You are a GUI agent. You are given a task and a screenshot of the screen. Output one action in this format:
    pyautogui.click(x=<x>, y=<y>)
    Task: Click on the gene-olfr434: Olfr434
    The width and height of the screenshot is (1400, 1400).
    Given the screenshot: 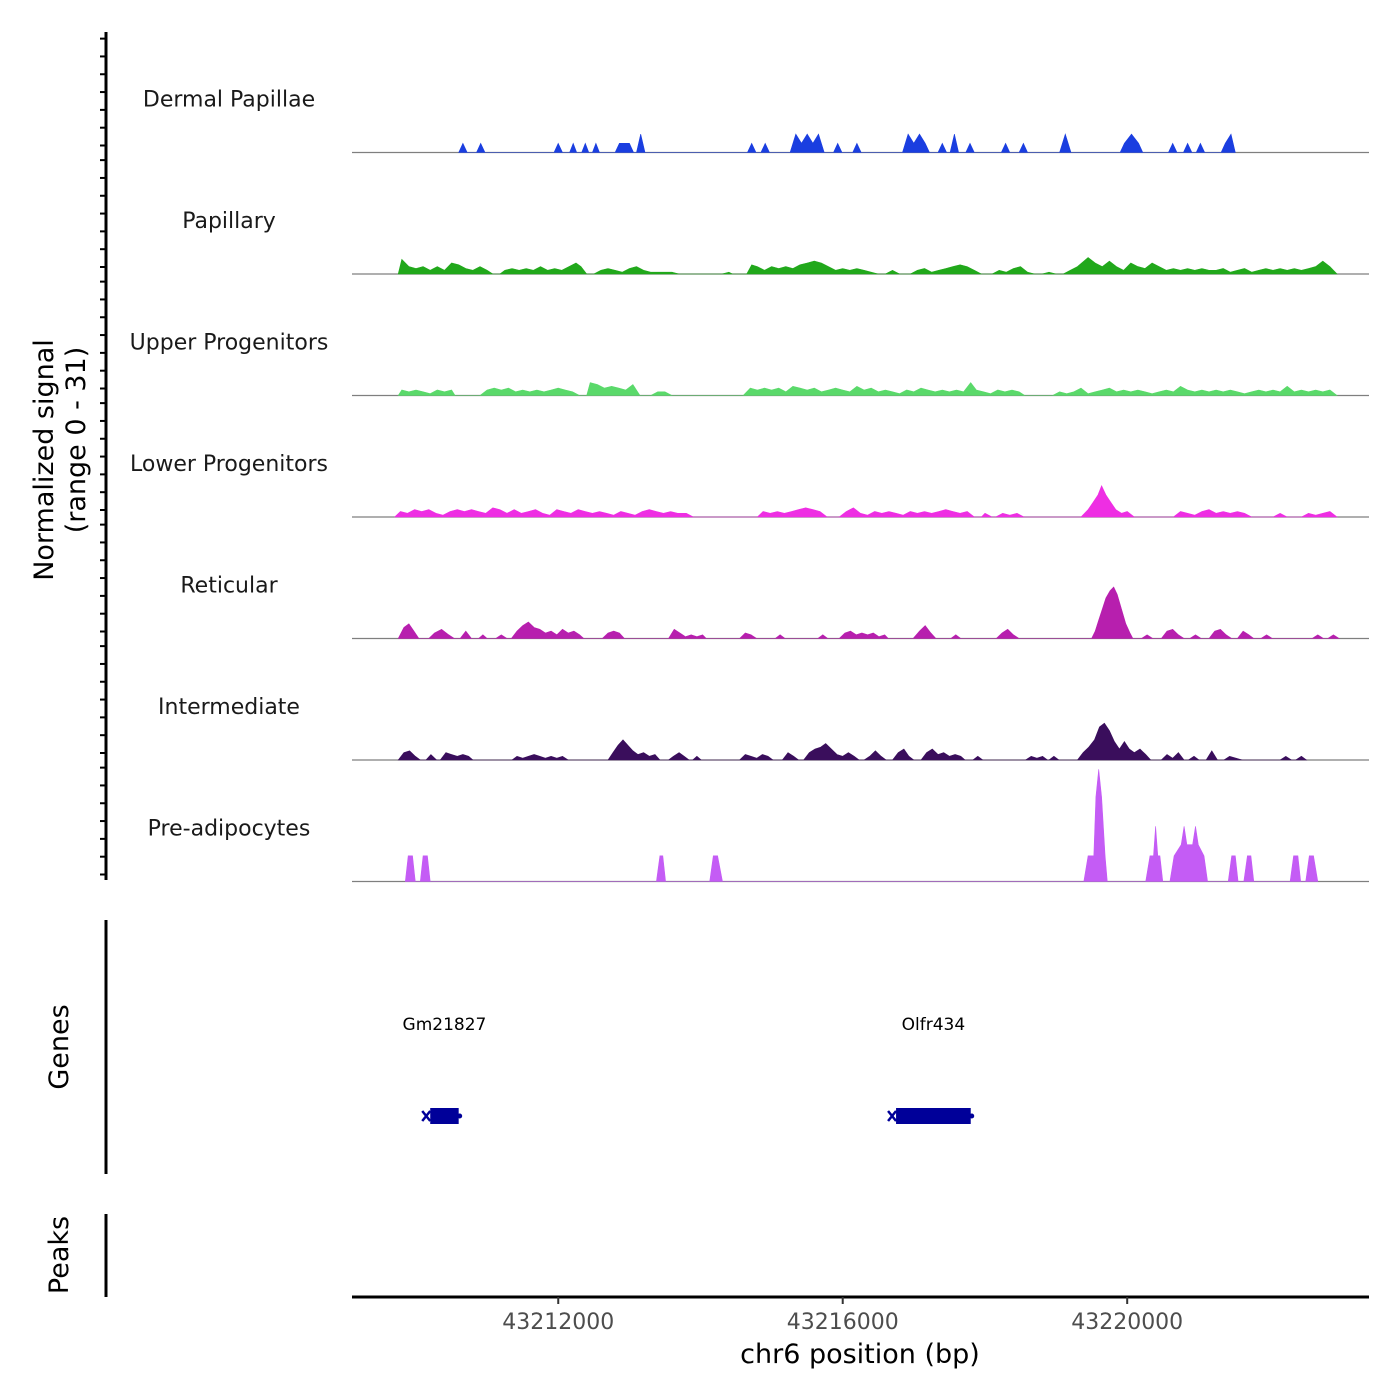 What is the action you would take?
    pyautogui.click(x=931, y=1069)
    